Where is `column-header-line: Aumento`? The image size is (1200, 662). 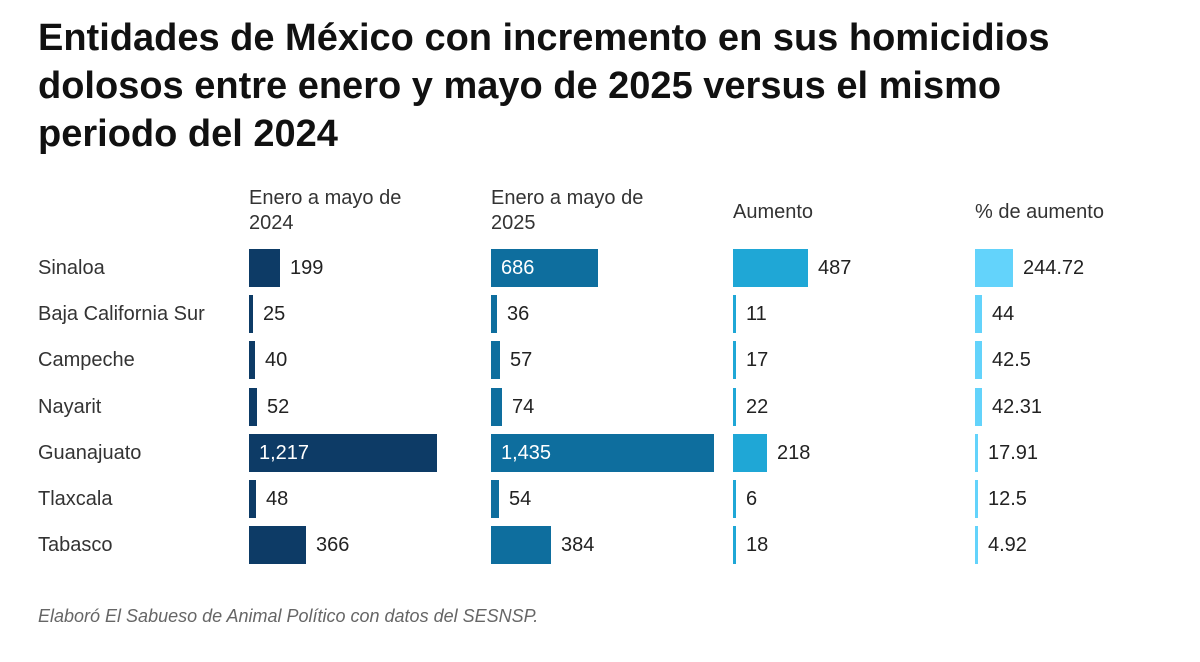 column-header-line: Aumento is located at coordinates (773, 212).